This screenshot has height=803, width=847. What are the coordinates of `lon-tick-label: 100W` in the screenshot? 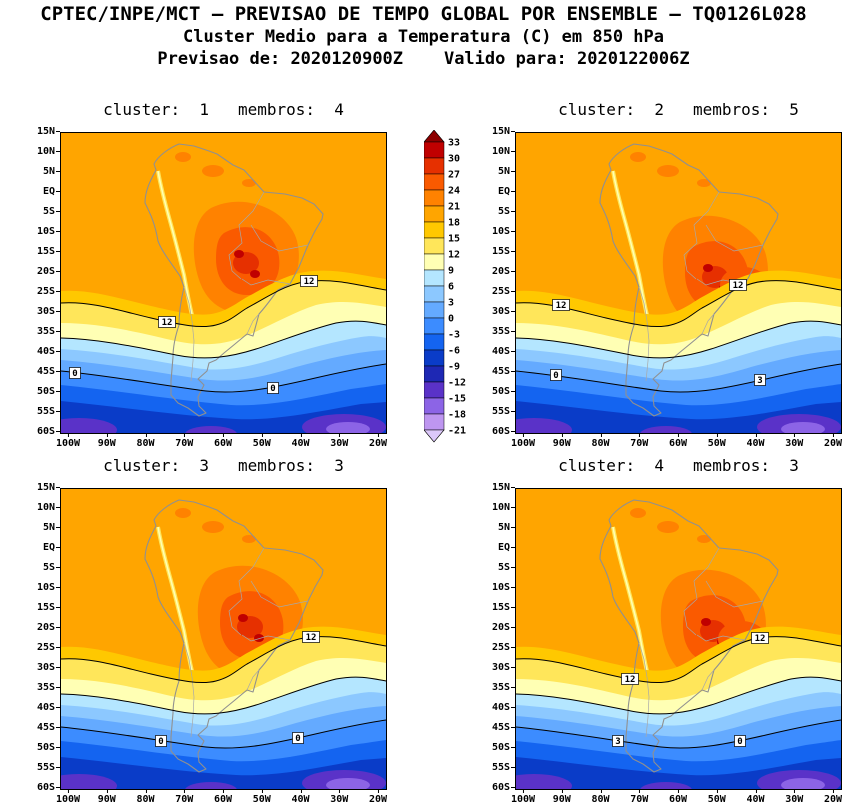 It's located at (68, 441).